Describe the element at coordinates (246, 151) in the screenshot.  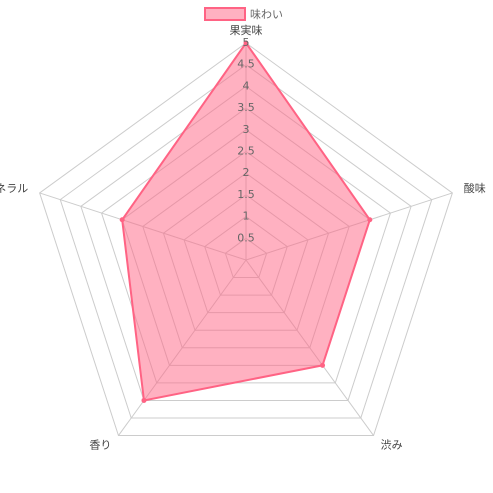
I see `tick-label: 2.5` at that location.